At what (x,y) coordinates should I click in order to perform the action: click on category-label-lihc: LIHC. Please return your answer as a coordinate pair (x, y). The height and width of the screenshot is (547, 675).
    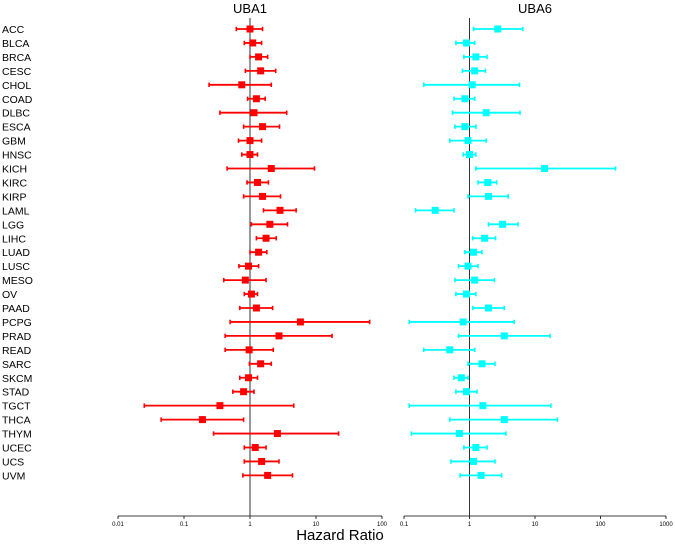
    Looking at the image, I should click on (14, 239).